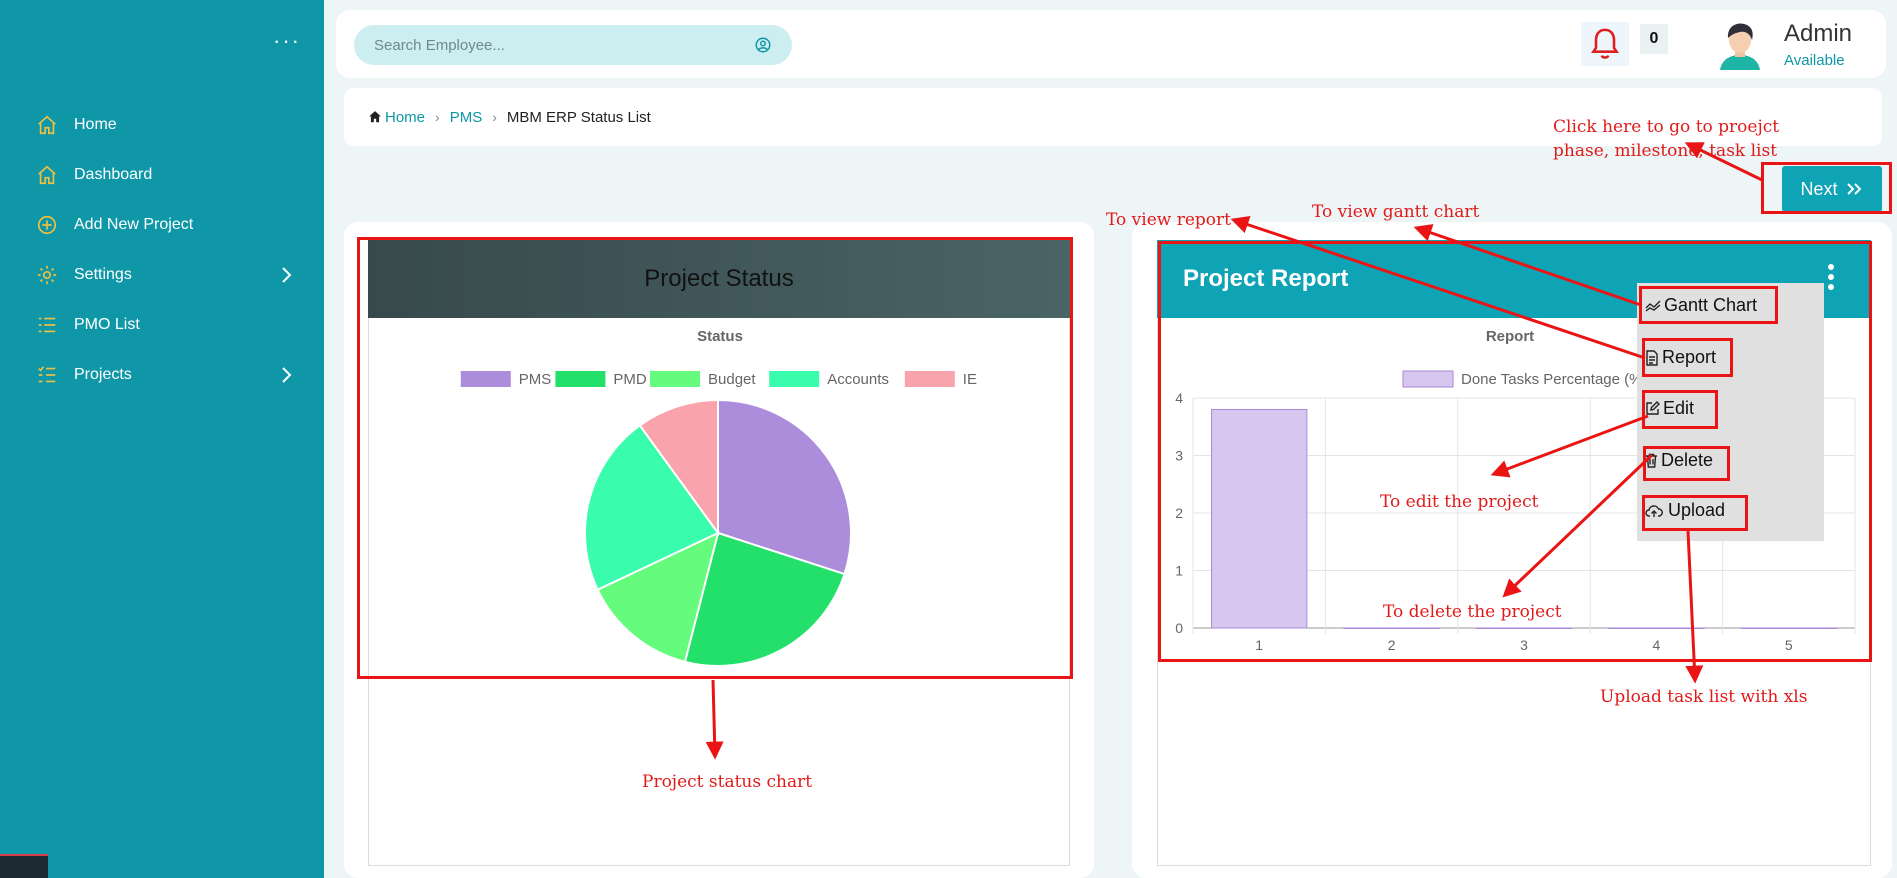  I want to click on menu-item-report: Report, so click(1680, 357).